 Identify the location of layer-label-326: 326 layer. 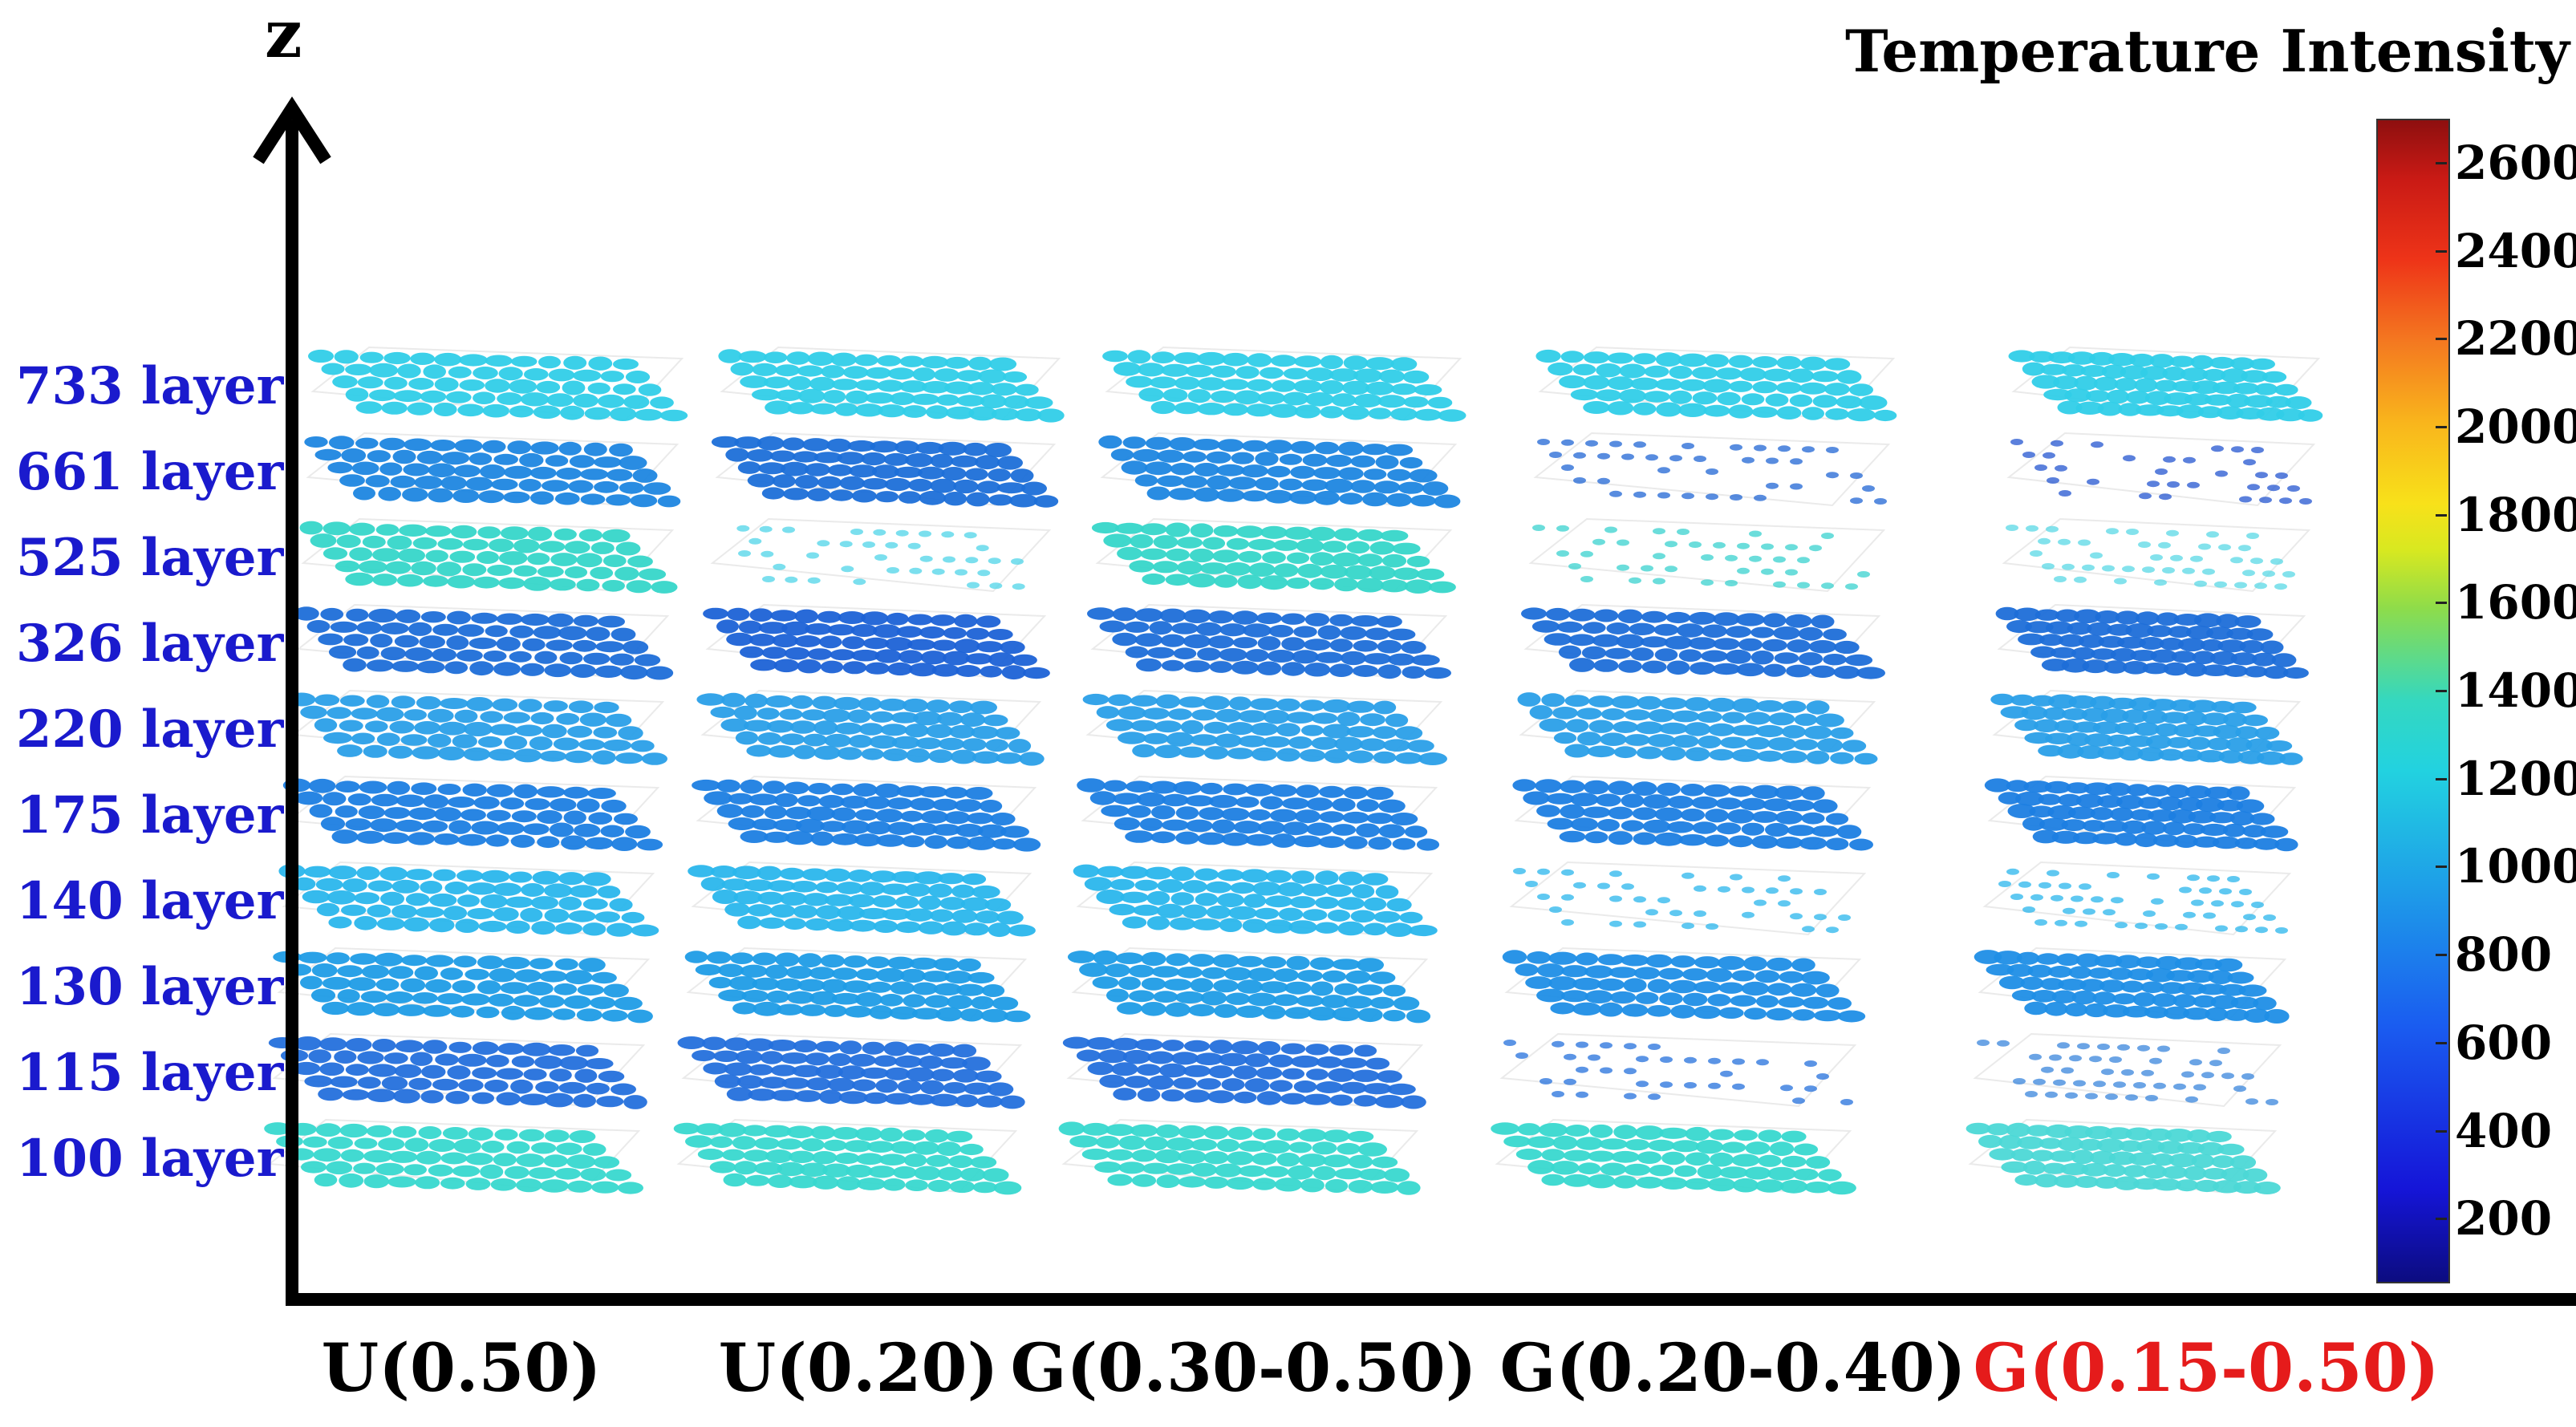
(150, 644).